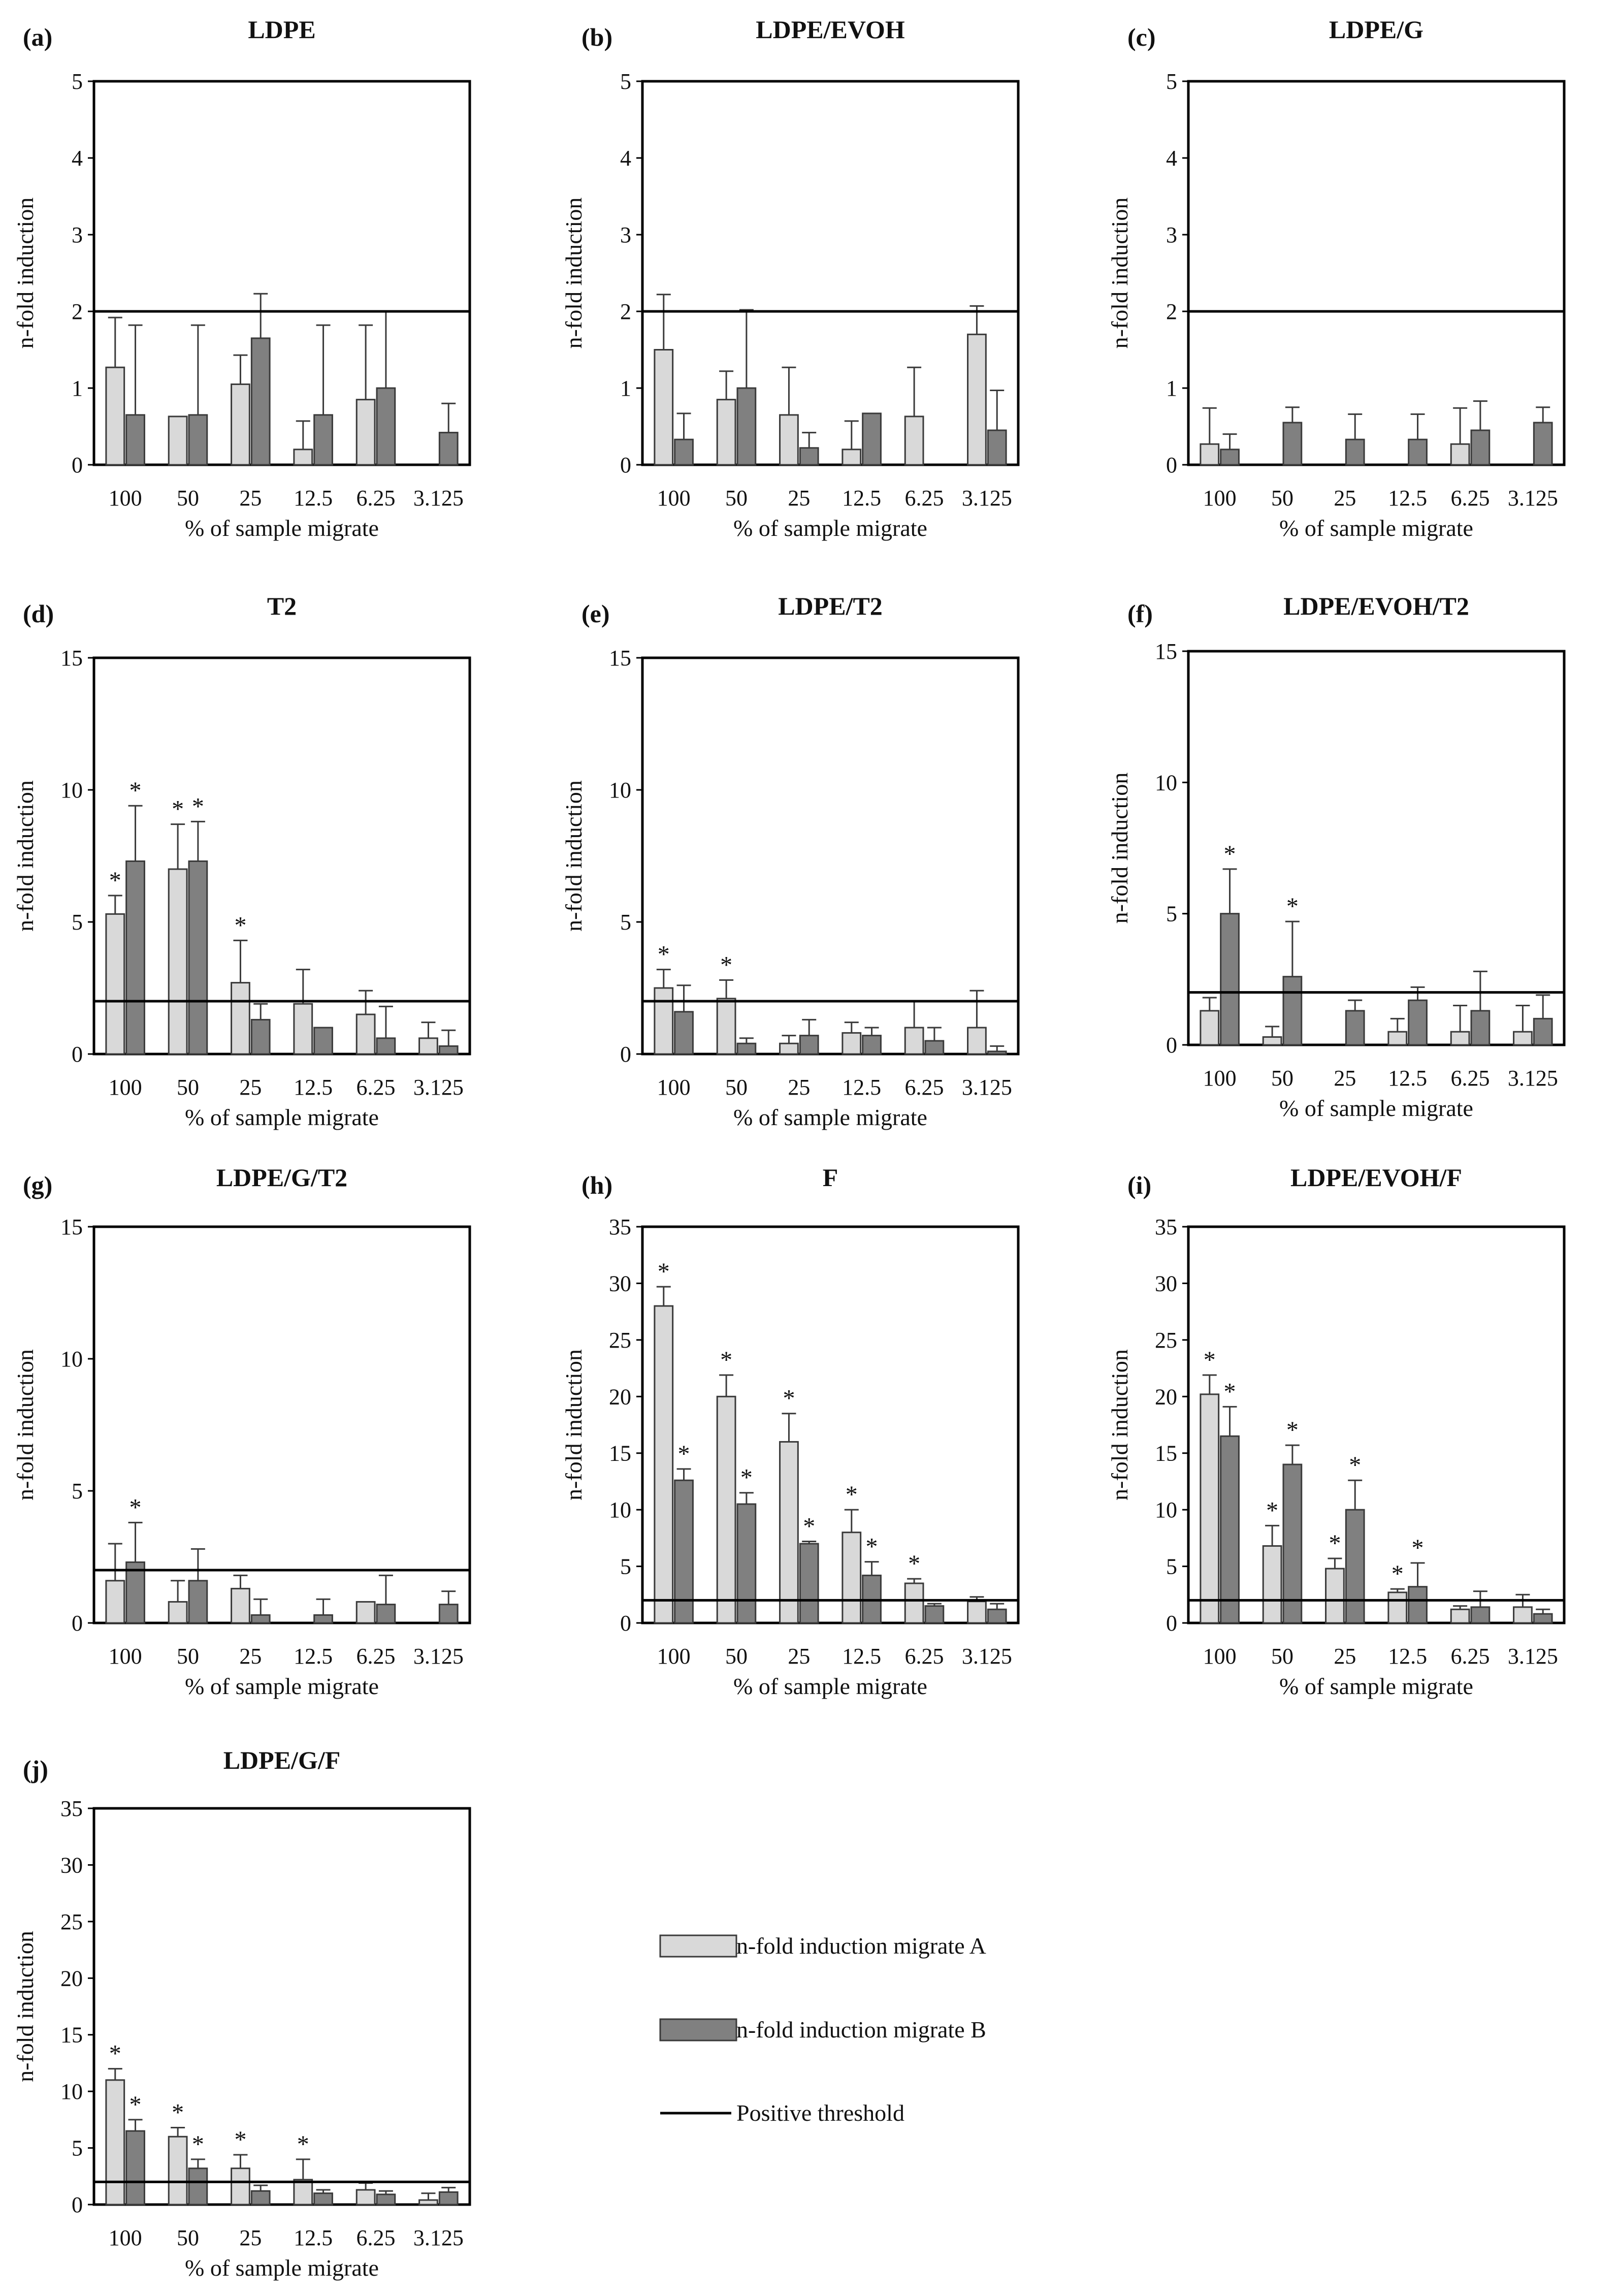 This screenshot has height=2296, width=1618. What do you see at coordinates (698, 2030) in the screenshot?
I see `legend-swatch-series-b` at bounding box center [698, 2030].